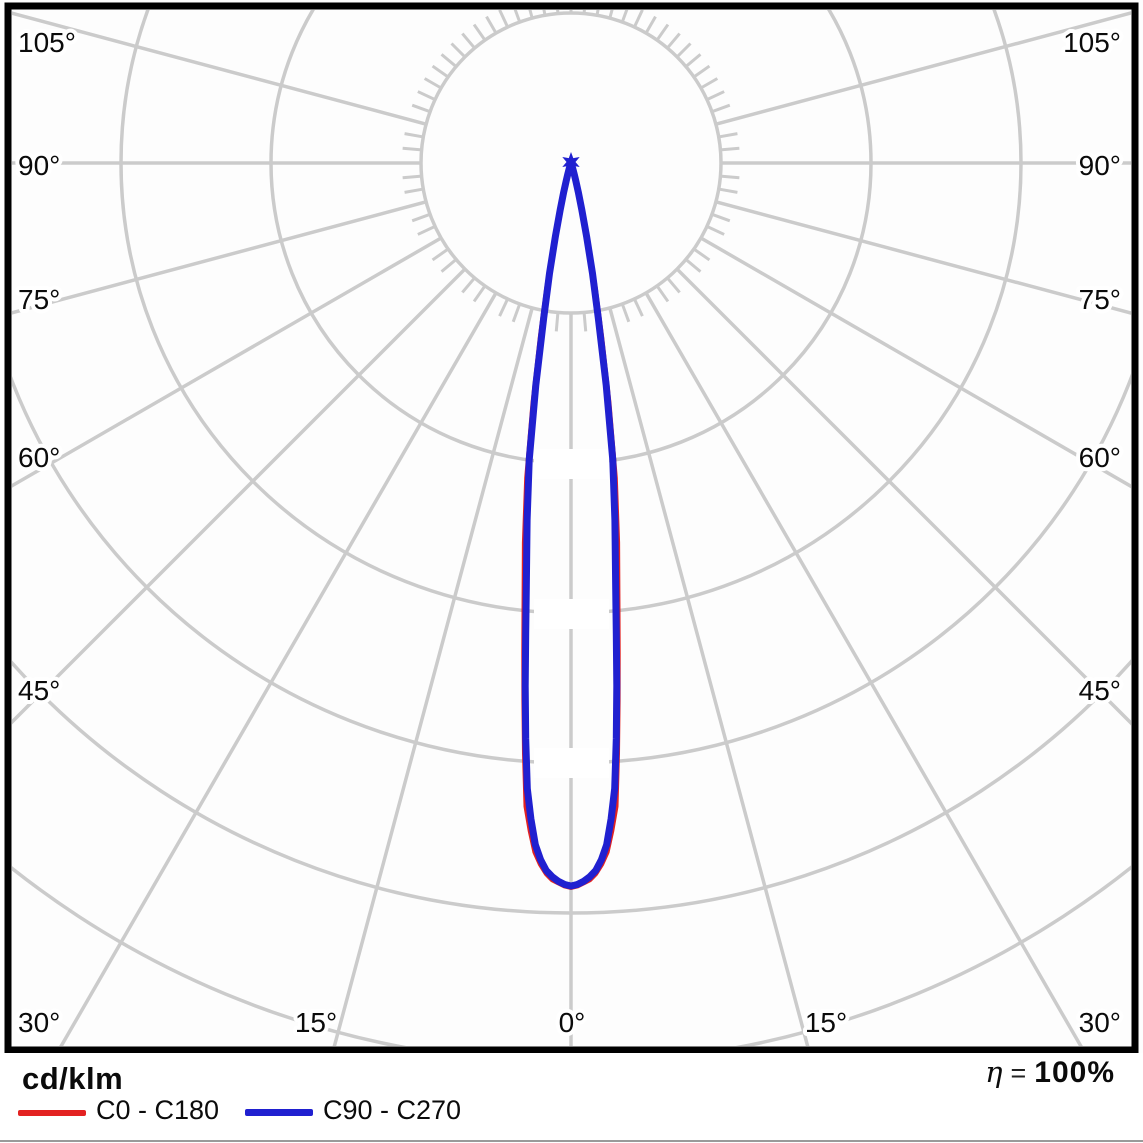 The image size is (1143, 1143). What do you see at coordinates (994, 1072) in the screenshot?
I see `eta-symbol: η` at bounding box center [994, 1072].